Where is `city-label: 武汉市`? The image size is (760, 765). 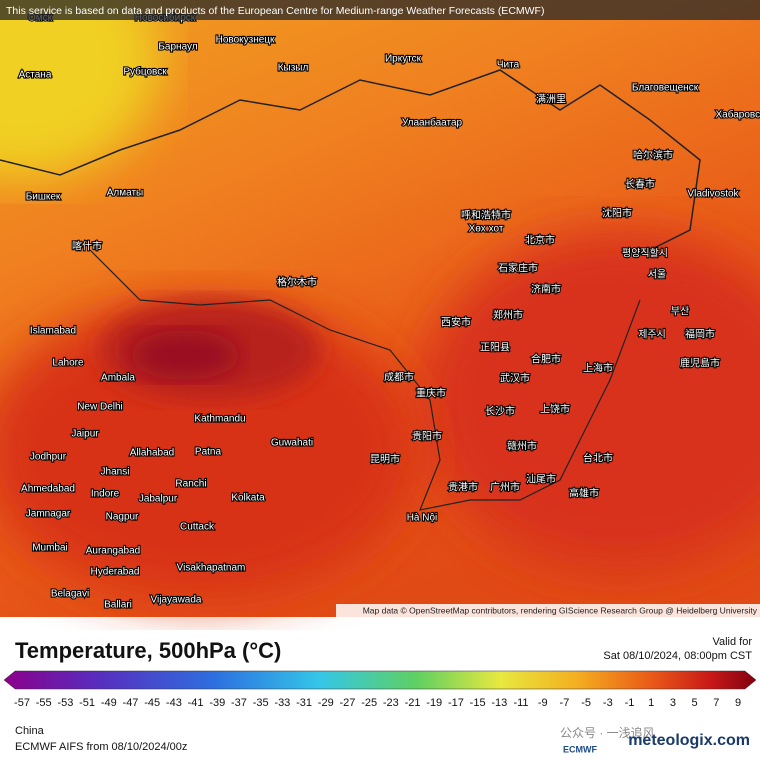 city-label: 武汉市 is located at coordinates (515, 378).